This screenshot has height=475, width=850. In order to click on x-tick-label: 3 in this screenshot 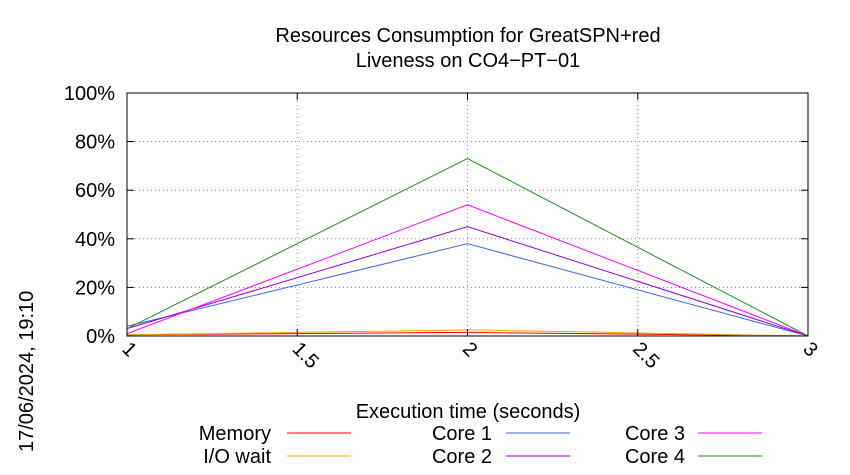, I will do `click(809, 349)`.